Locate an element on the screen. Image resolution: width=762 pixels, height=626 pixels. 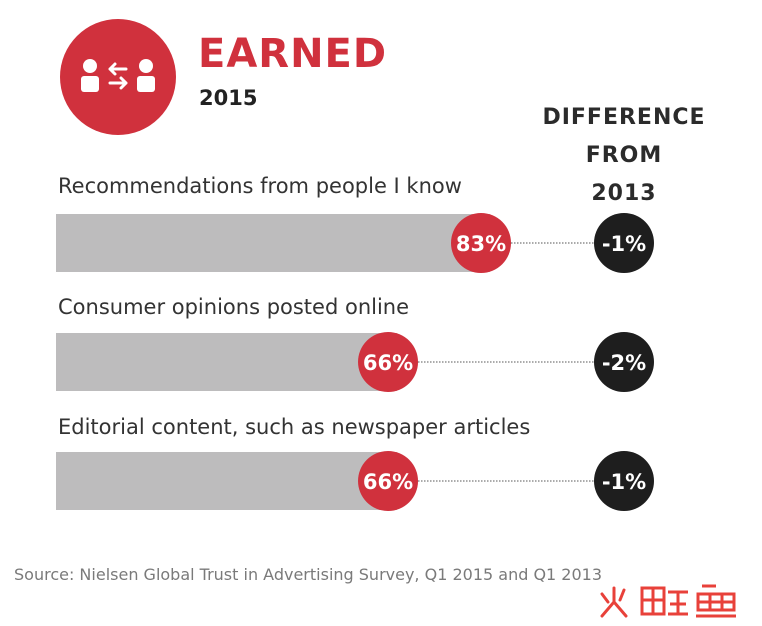
earned-badge is located at coordinates (118, 77).